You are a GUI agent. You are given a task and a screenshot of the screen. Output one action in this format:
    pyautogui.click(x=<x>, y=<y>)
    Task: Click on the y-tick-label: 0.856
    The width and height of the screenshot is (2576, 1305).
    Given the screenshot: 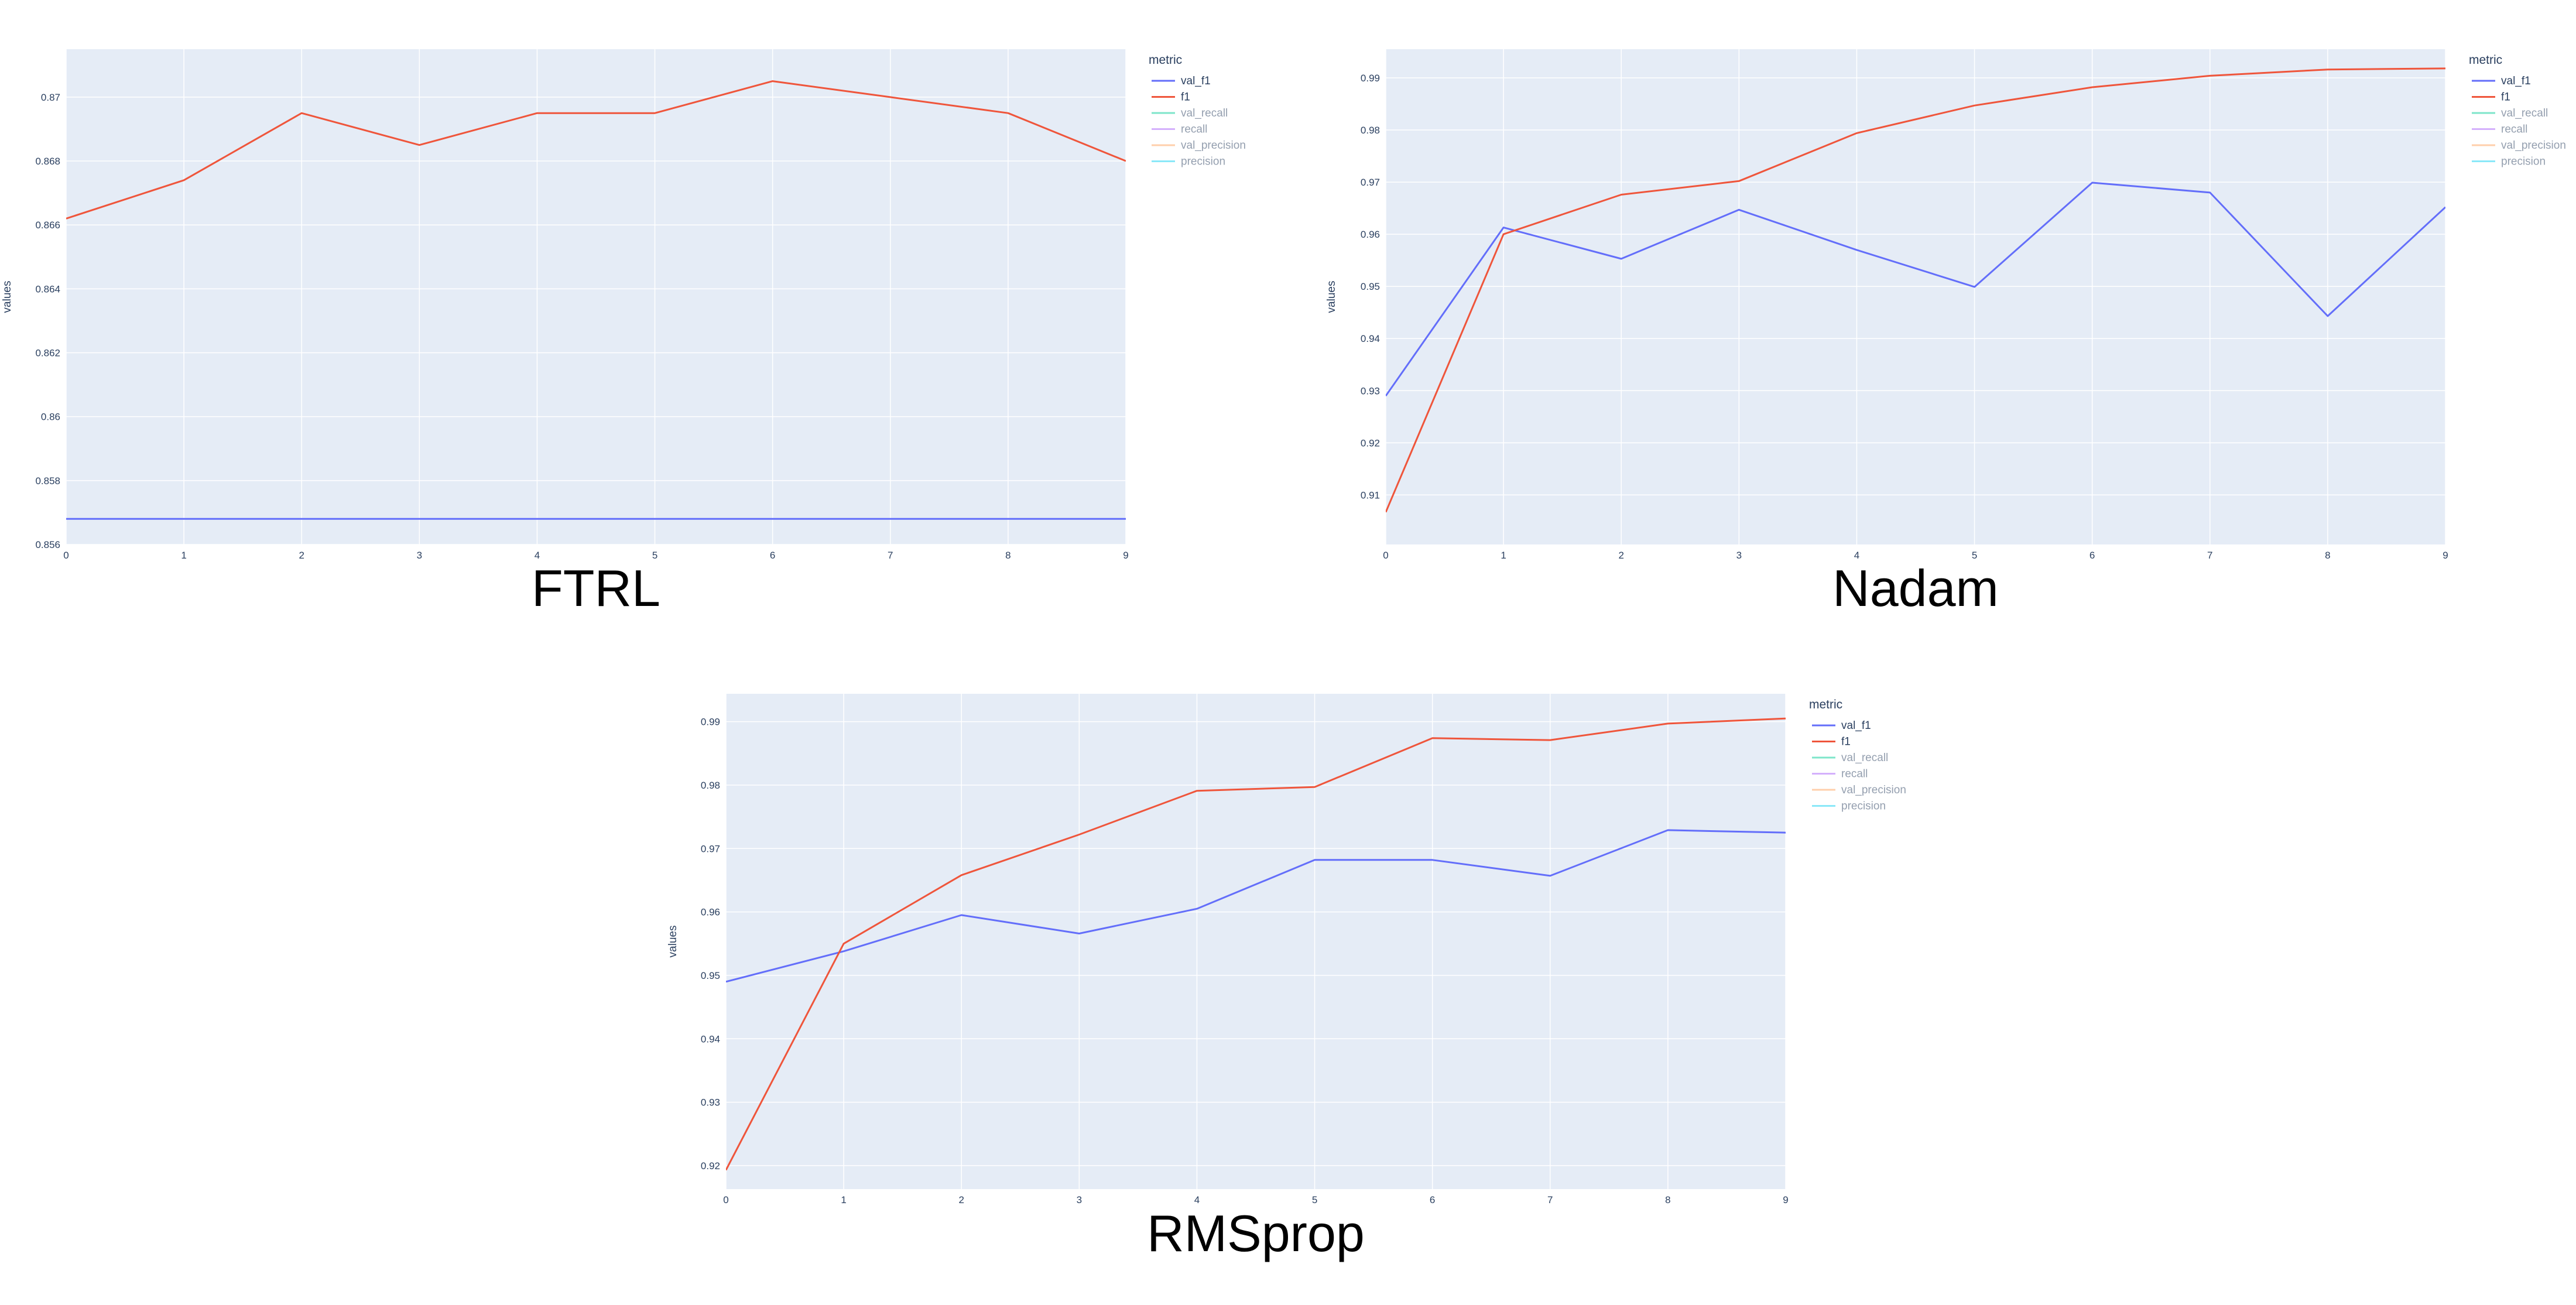 What is the action you would take?
    pyautogui.click(x=47, y=544)
    